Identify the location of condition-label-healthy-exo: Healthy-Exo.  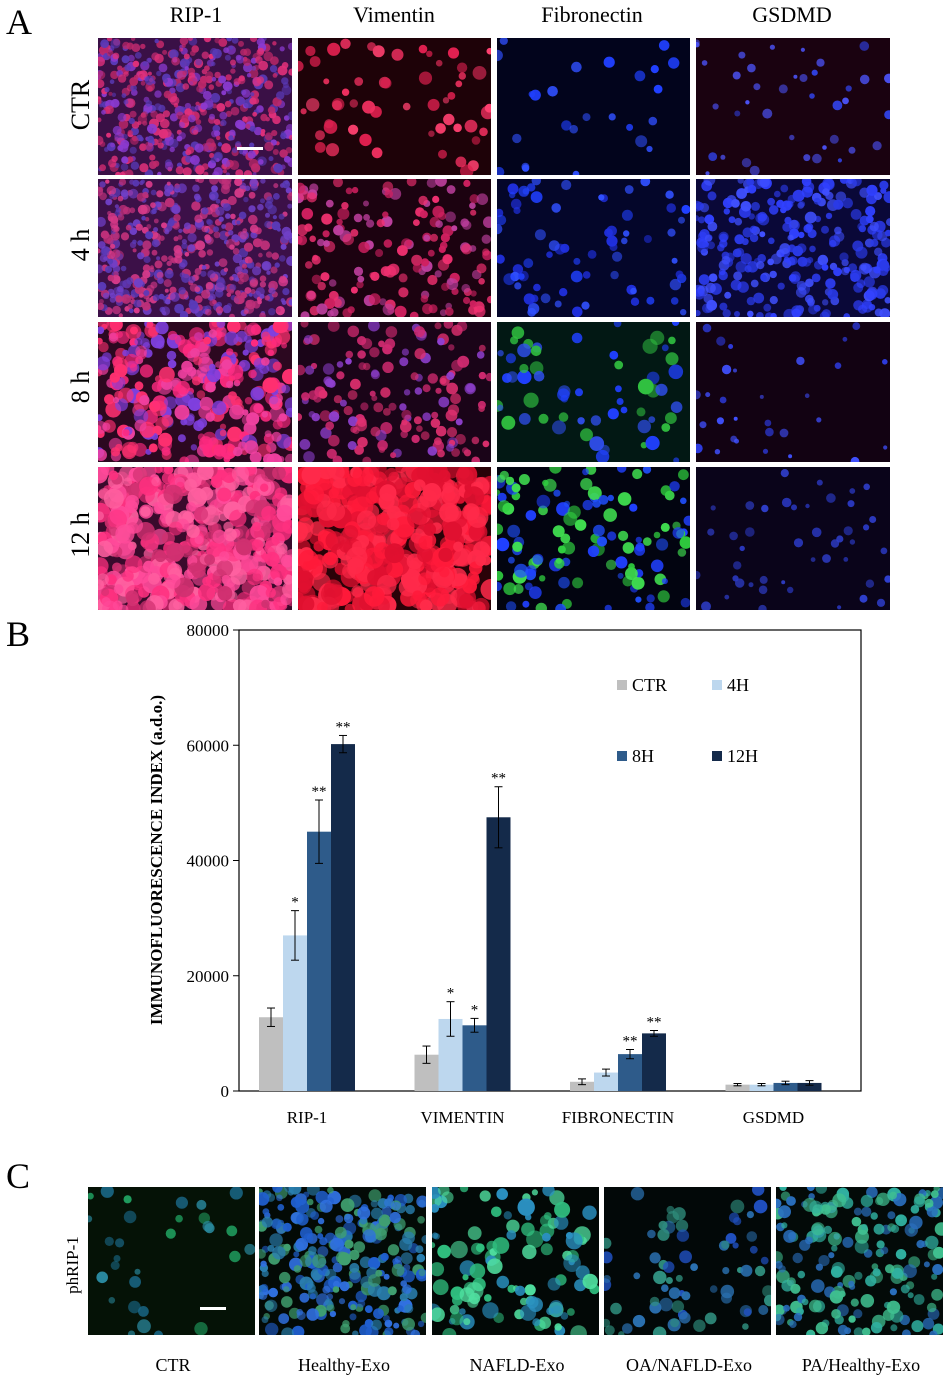
(344, 1365).